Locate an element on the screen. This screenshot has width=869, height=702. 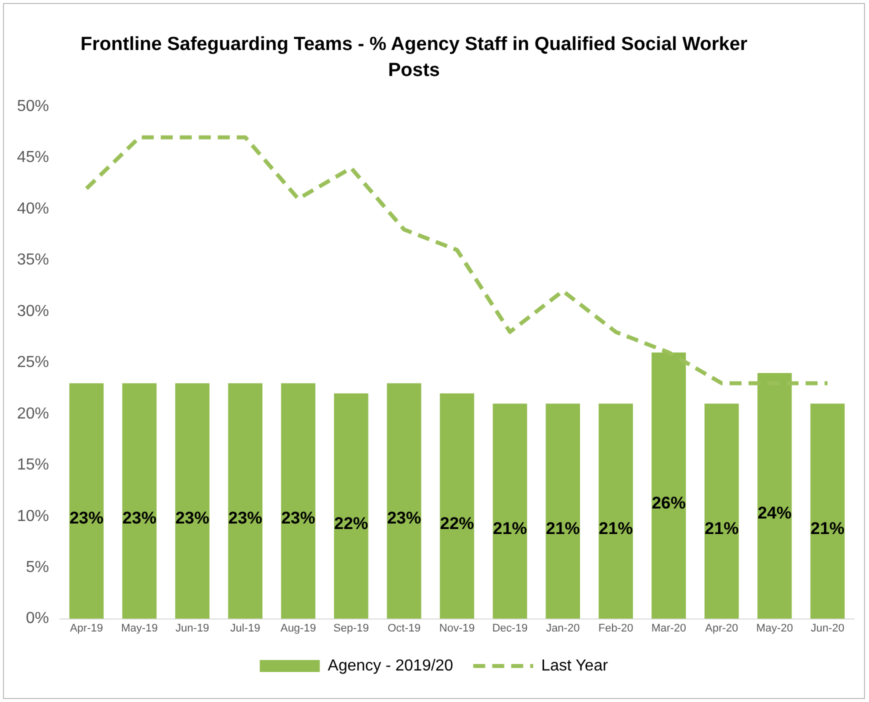
x-tick-label: Apr-20 is located at coordinates (721, 628).